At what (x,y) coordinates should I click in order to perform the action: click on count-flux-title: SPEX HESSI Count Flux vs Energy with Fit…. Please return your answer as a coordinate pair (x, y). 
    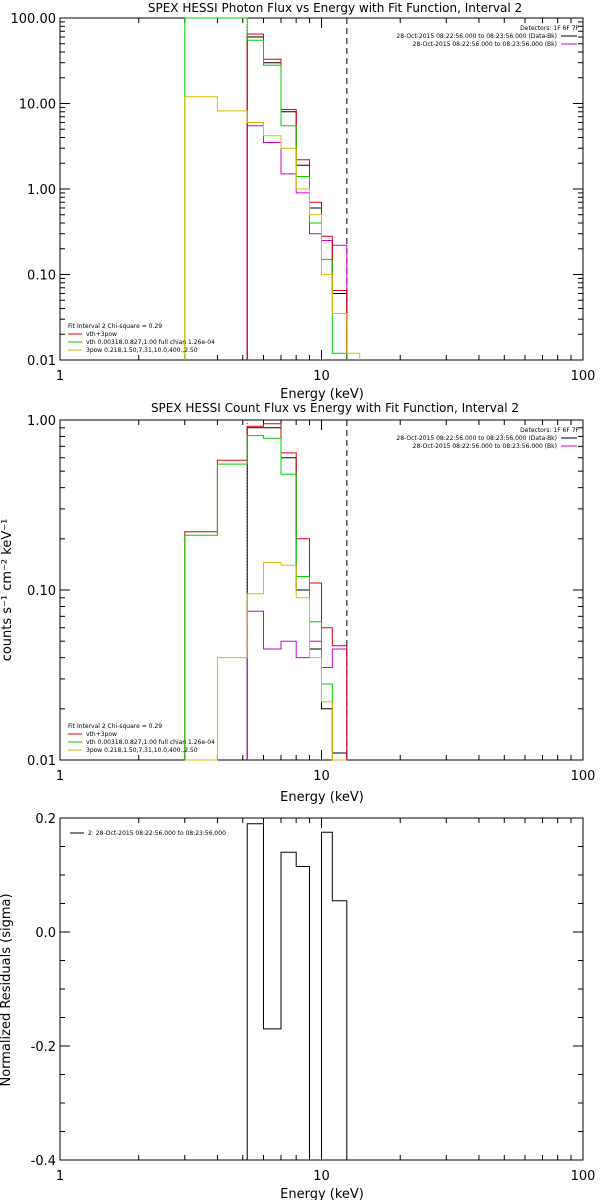
    Looking at the image, I should click on (335, 408).